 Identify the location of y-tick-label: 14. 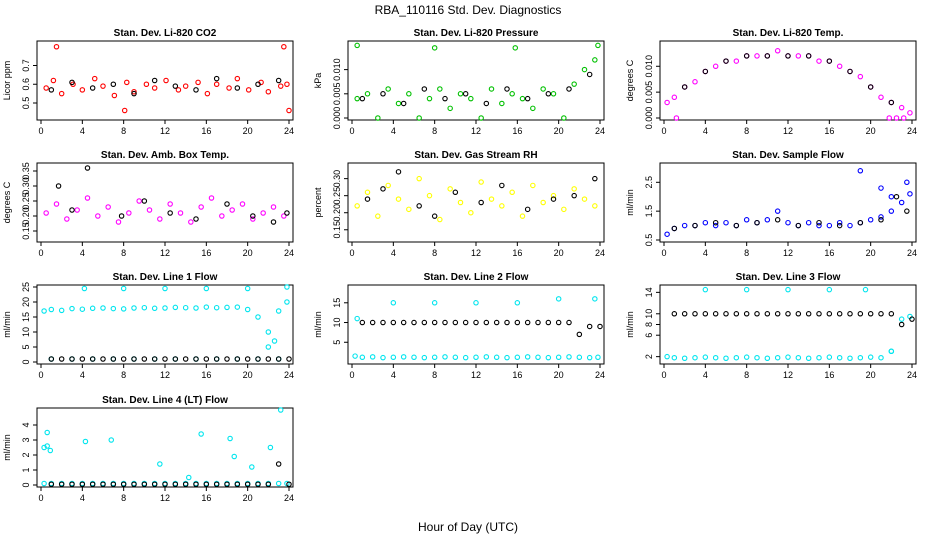
(649, 292).